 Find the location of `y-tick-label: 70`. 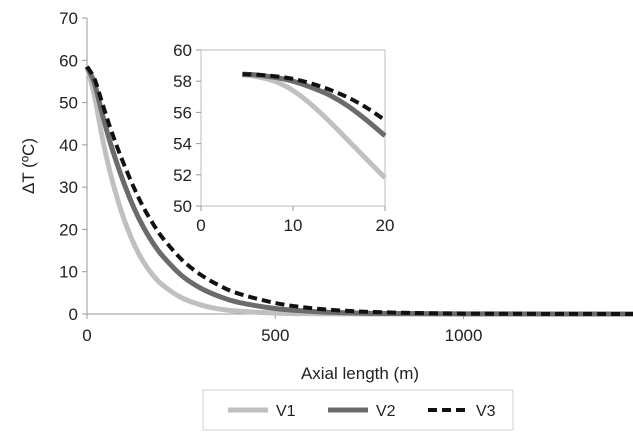

y-tick-label: 70 is located at coordinates (68, 18).